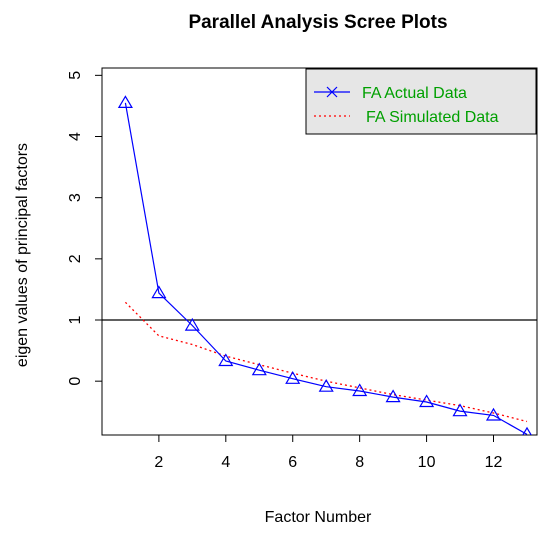 The image size is (550, 534). What do you see at coordinates (75, 381) in the screenshot?
I see `y-tick-label: 0` at bounding box center [75, 381].